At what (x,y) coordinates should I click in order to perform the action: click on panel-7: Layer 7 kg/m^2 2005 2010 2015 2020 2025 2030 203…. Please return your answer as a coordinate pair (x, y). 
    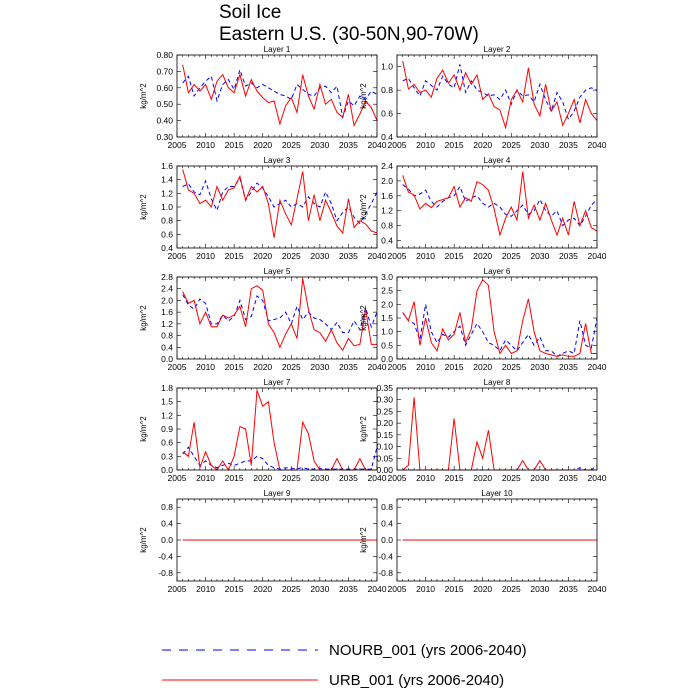
    Looking at the image, I should click on (263, 430).